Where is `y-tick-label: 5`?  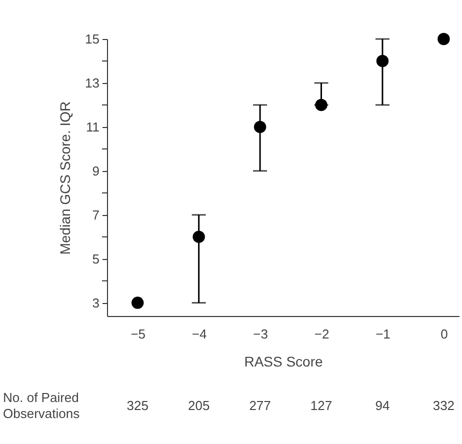 y-tick-label: 5 is located at coordinates (96, 258).